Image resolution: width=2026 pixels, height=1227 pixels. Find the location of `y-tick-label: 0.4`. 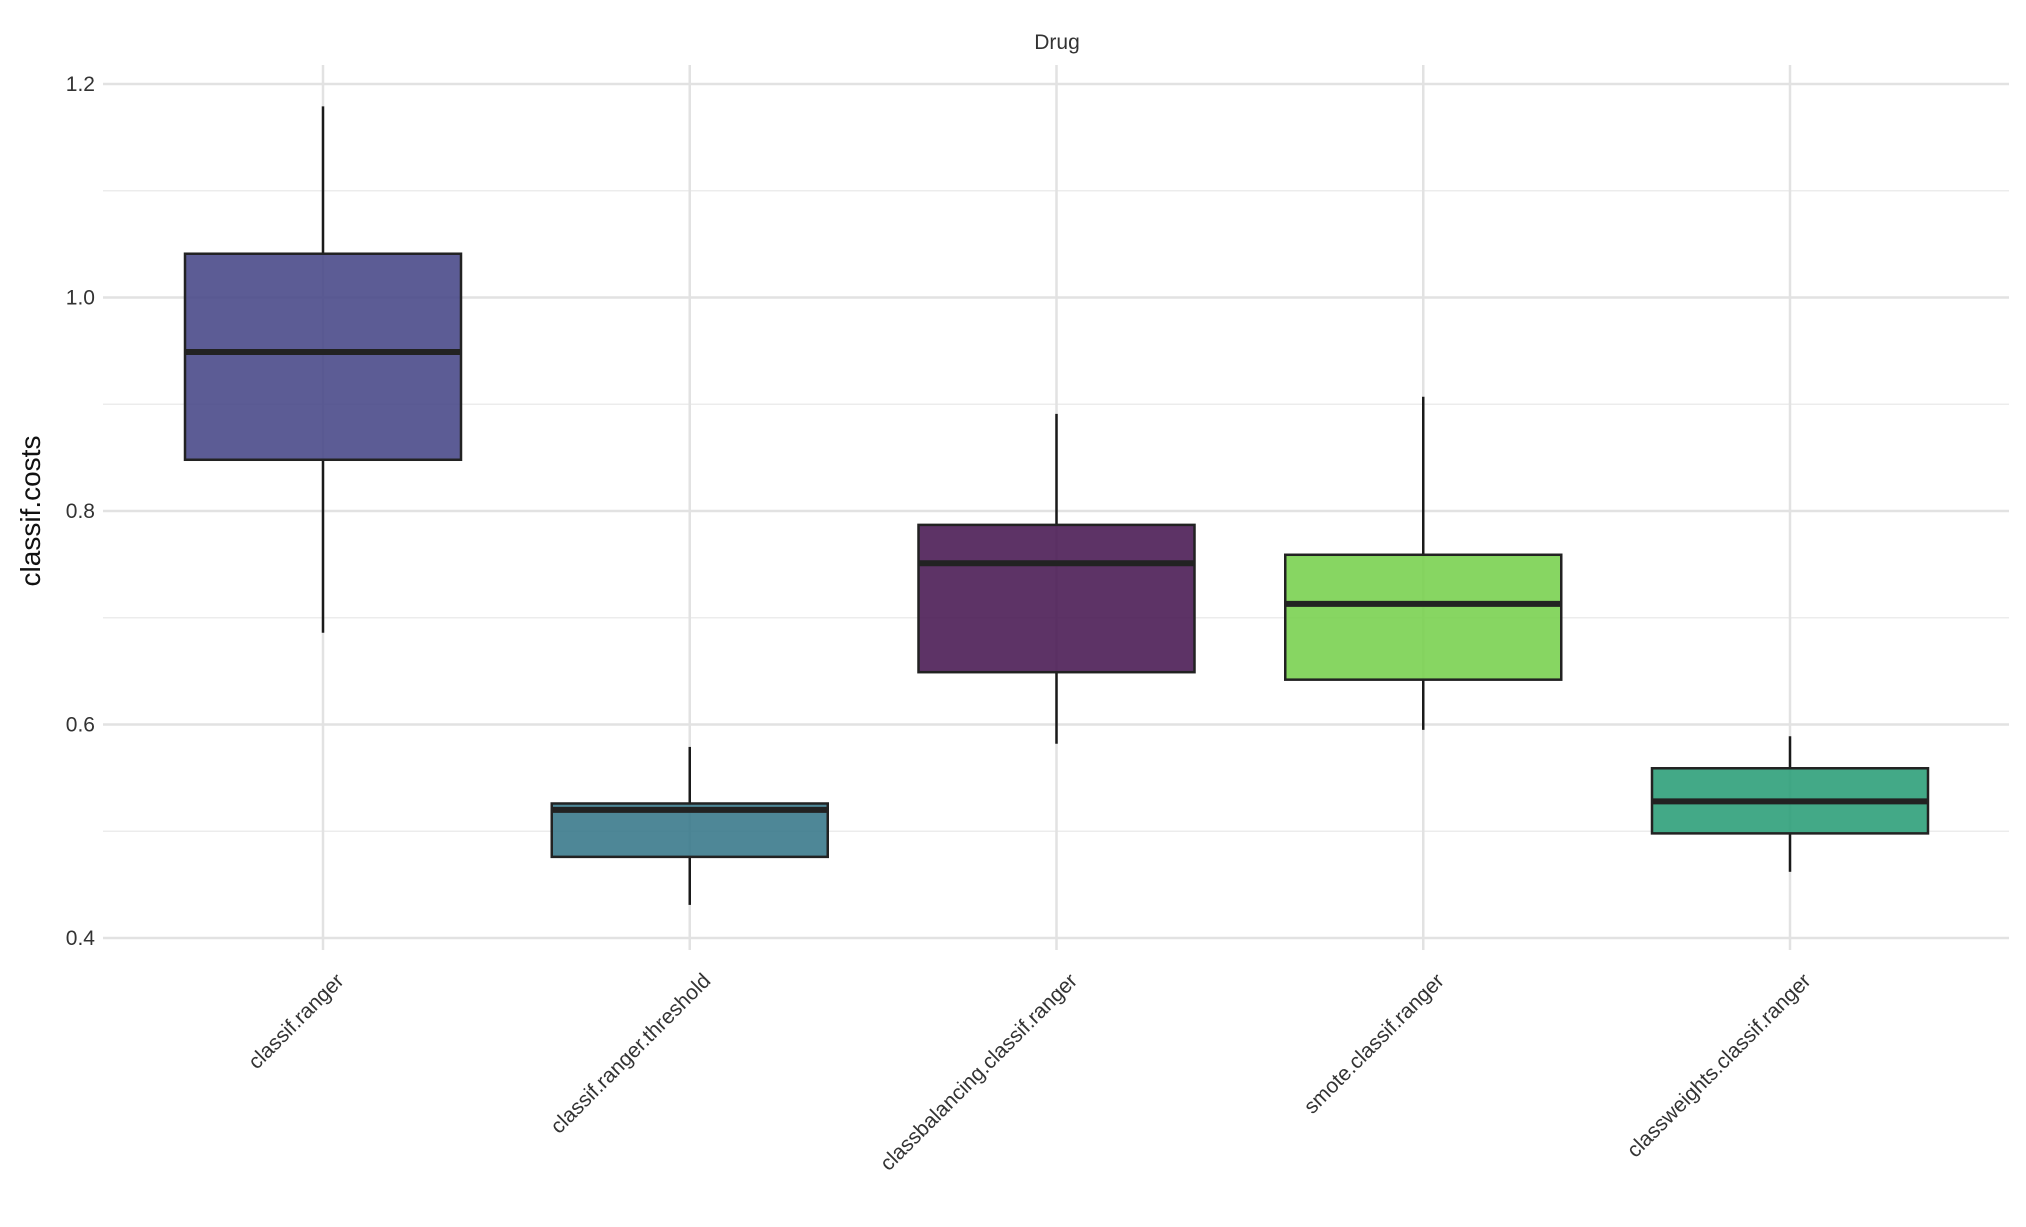

y-tick-label: 0.4 is located at coordinates (81, 938).